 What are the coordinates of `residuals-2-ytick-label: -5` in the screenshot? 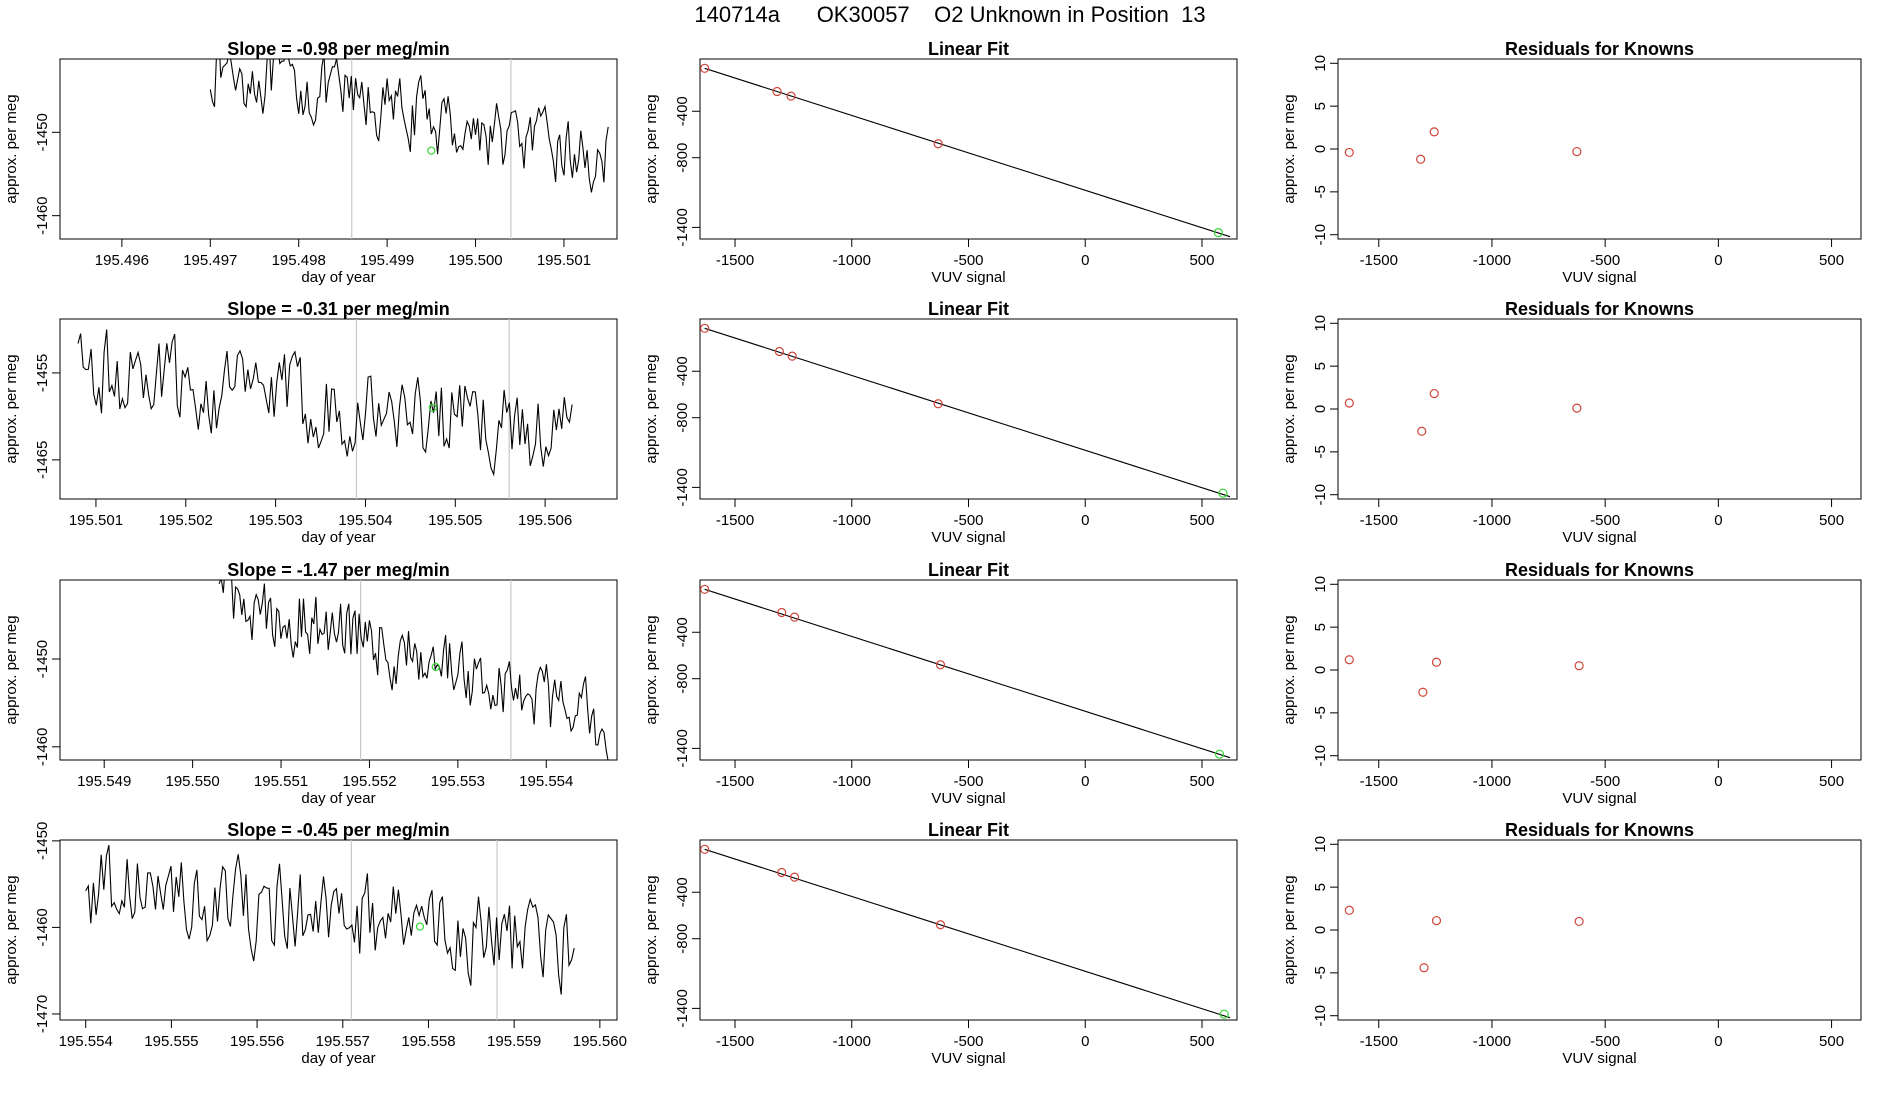 It's located at (1320, 451).